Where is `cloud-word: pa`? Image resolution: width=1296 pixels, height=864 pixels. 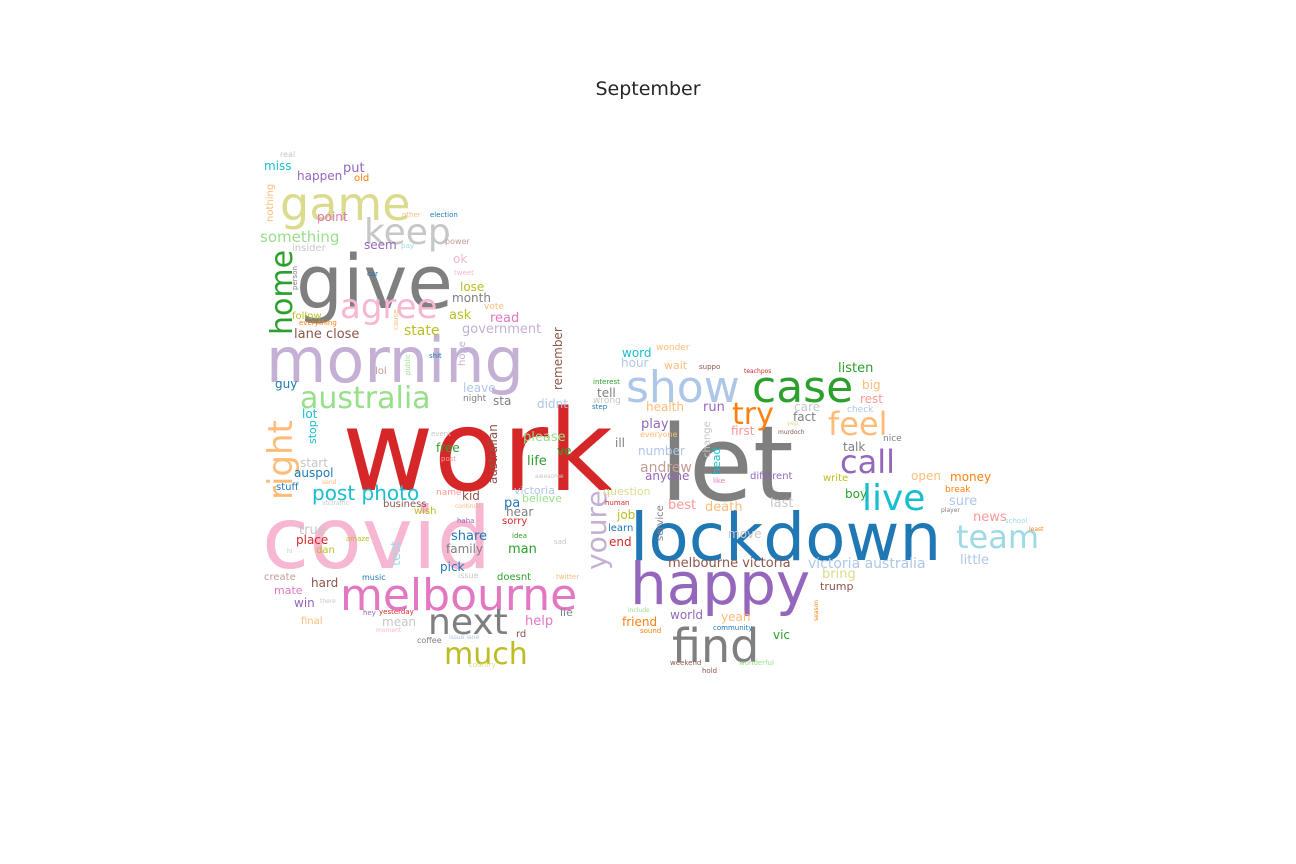 cloud-word: pa is located at coordinates (512, 503).